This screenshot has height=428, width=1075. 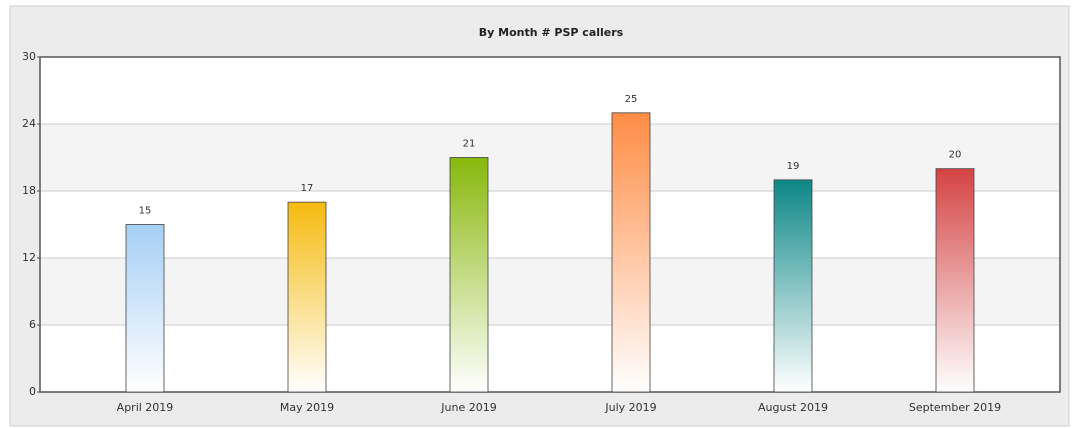 I want to click on y-tick-label: 24, so click(x=29, y=123).